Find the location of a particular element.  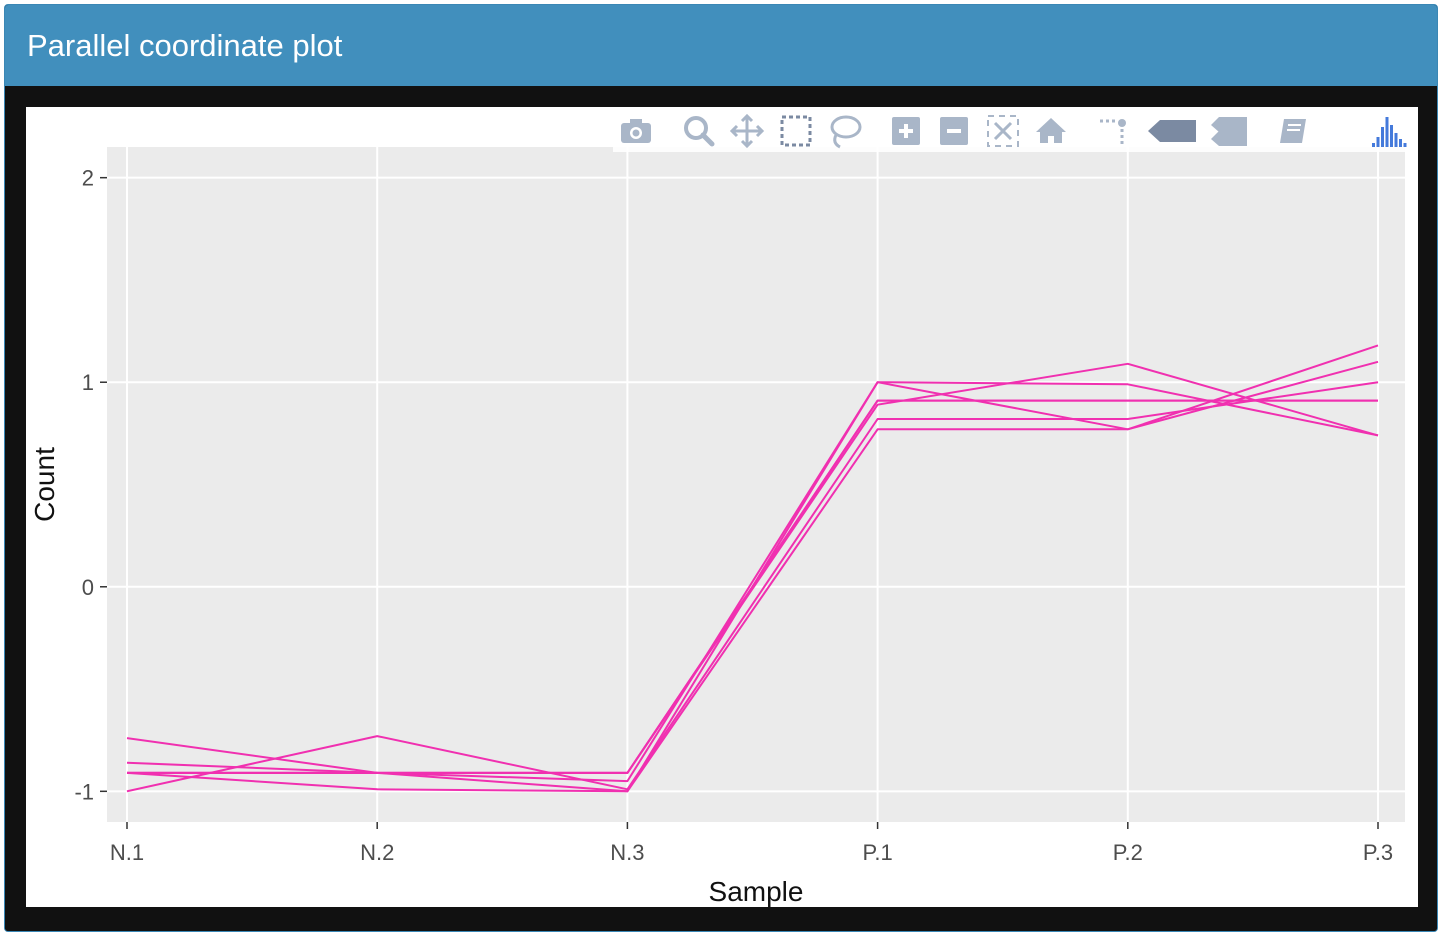

x-tick-label: P.2 is located at coordinates (1128, 852).